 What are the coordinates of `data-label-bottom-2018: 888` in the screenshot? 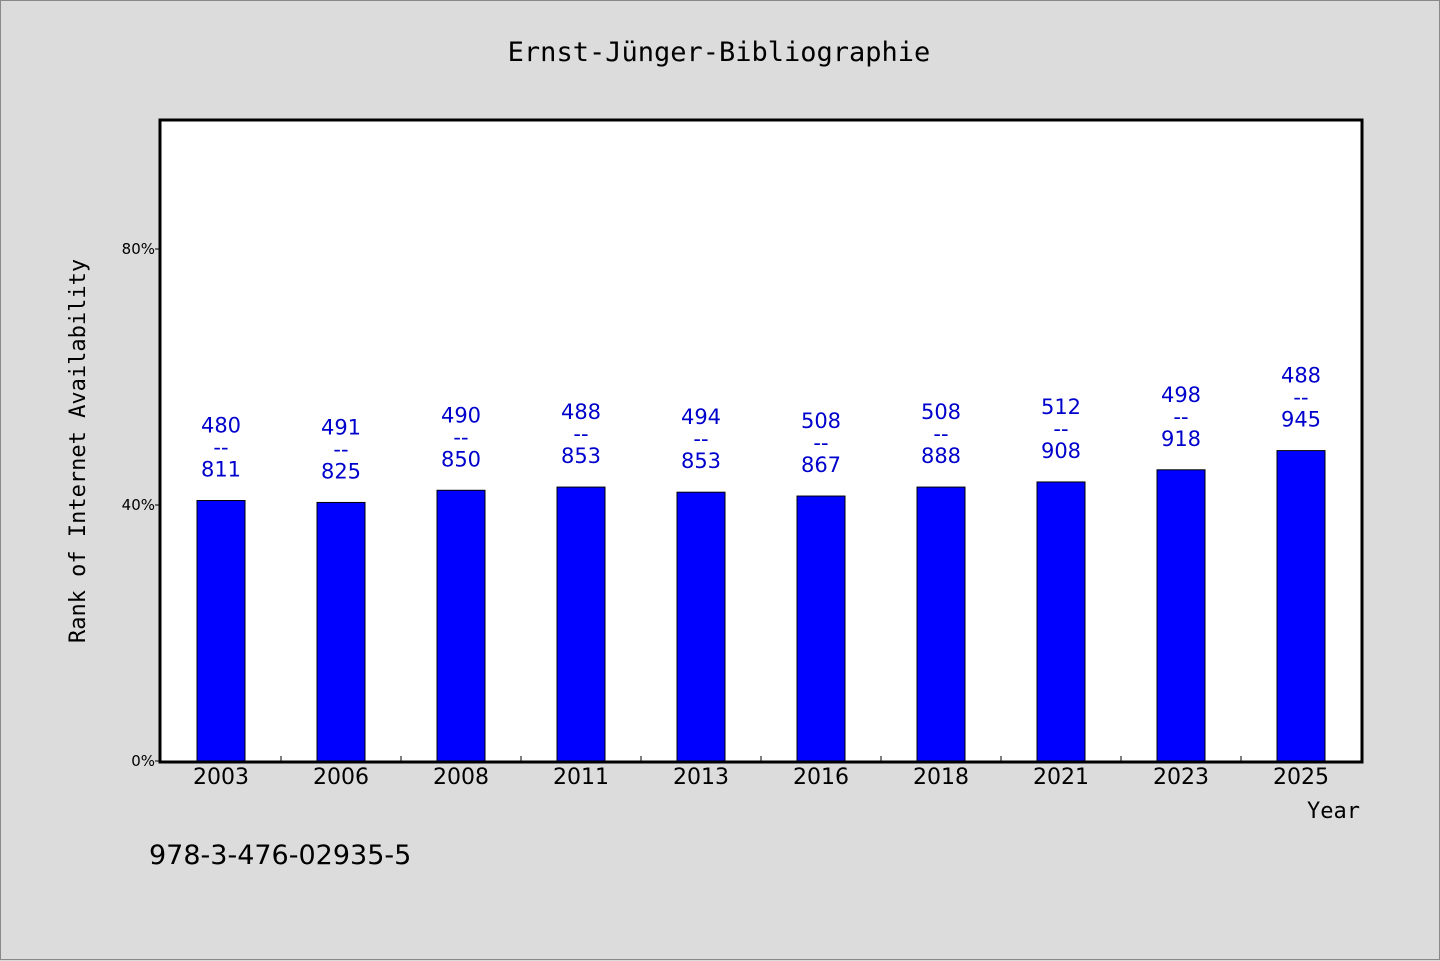 It's located at (941, 456).